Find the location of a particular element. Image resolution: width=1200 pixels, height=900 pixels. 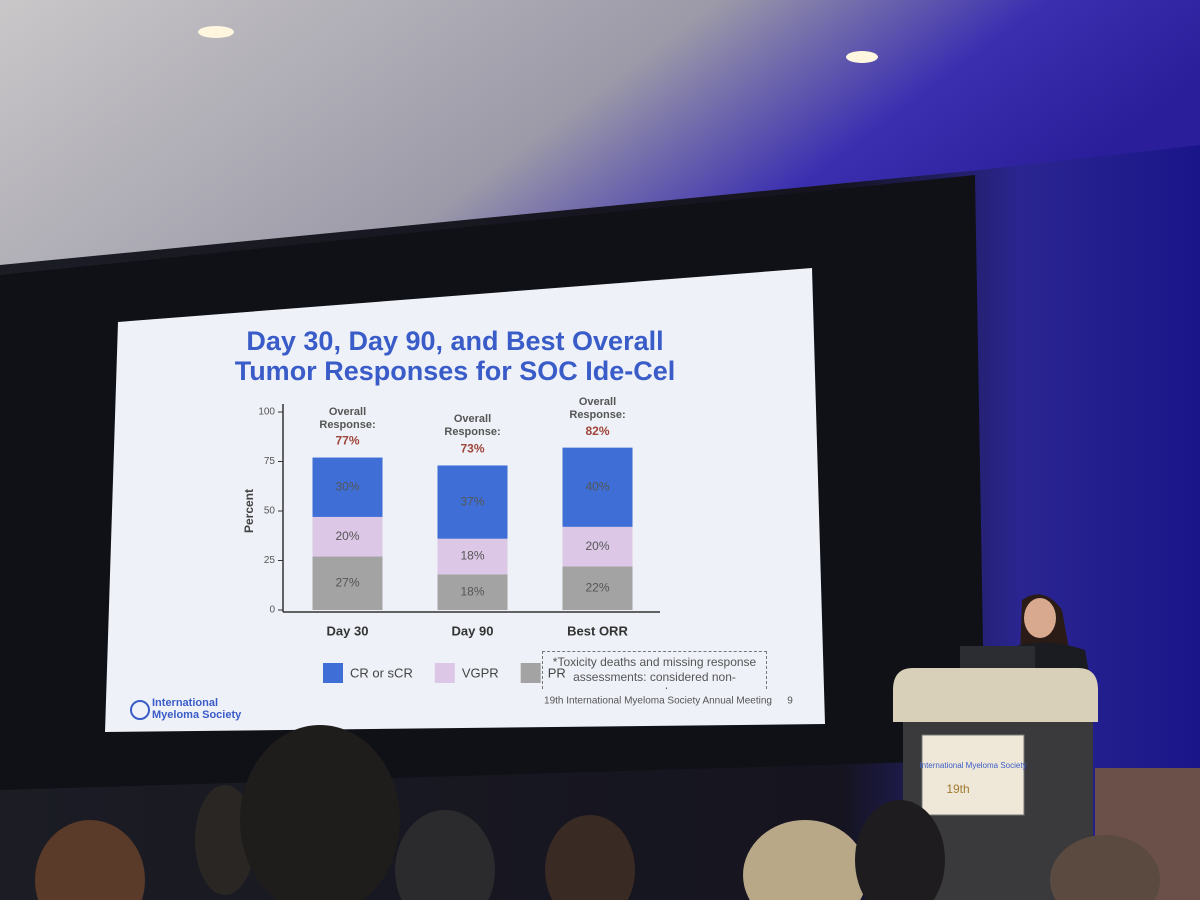

podium: International Myeloma Society 19th is located at coordinates (1046, 747).